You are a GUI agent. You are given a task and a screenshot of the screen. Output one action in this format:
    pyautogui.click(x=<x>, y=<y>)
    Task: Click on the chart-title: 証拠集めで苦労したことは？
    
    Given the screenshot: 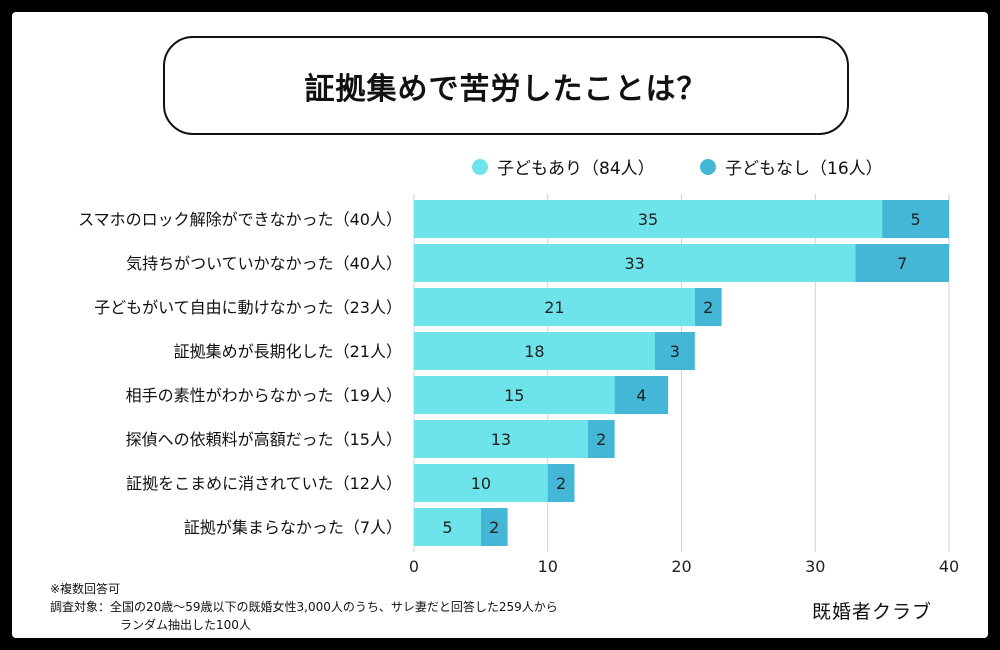 What is the action you would take?
    pyautogui.click(x=506, y=89)
    